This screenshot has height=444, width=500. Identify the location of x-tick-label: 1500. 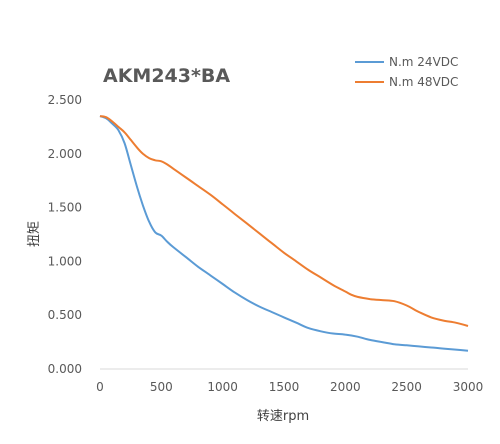
(284, 387).